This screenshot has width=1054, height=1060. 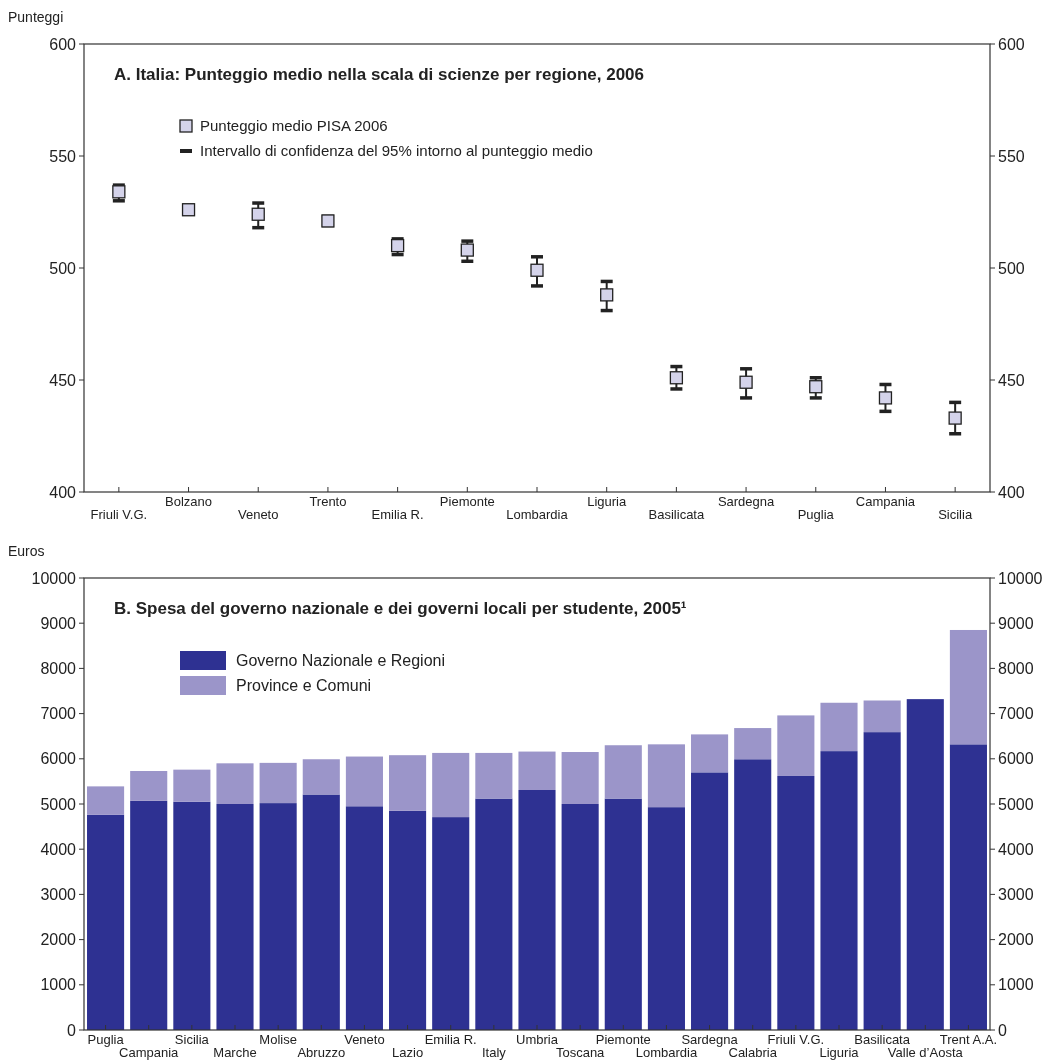 I want to click on y-tick-label: 4000, so click(x=58, y=849).